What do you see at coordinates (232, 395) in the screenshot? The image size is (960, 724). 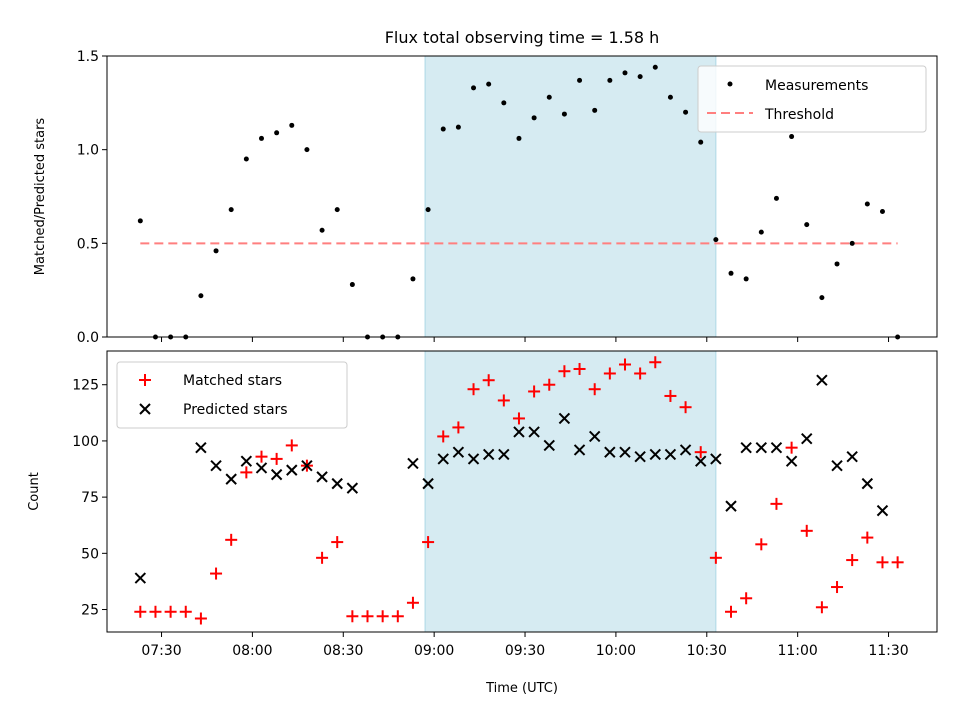 I see `bottom-legend-box` at bounding box center [232, 395].